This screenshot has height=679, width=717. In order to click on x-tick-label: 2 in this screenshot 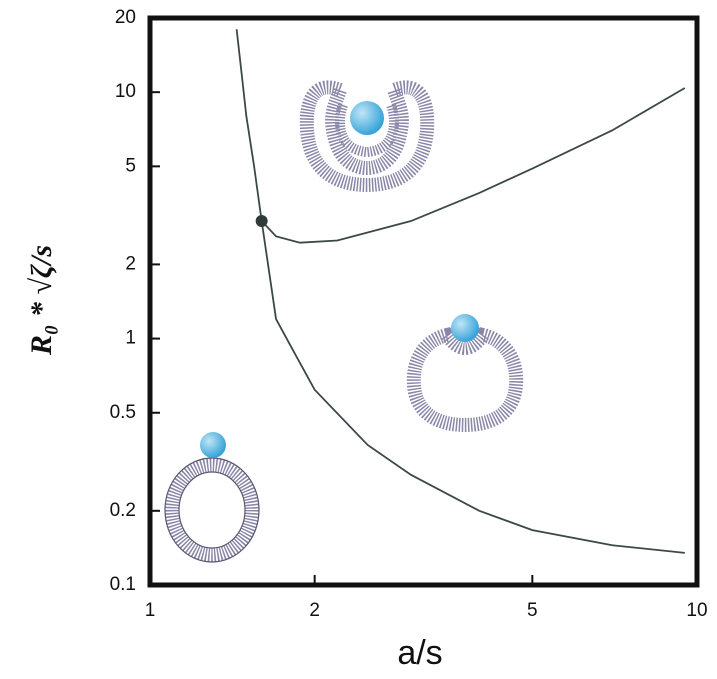, I will do `click(314, 610)`.